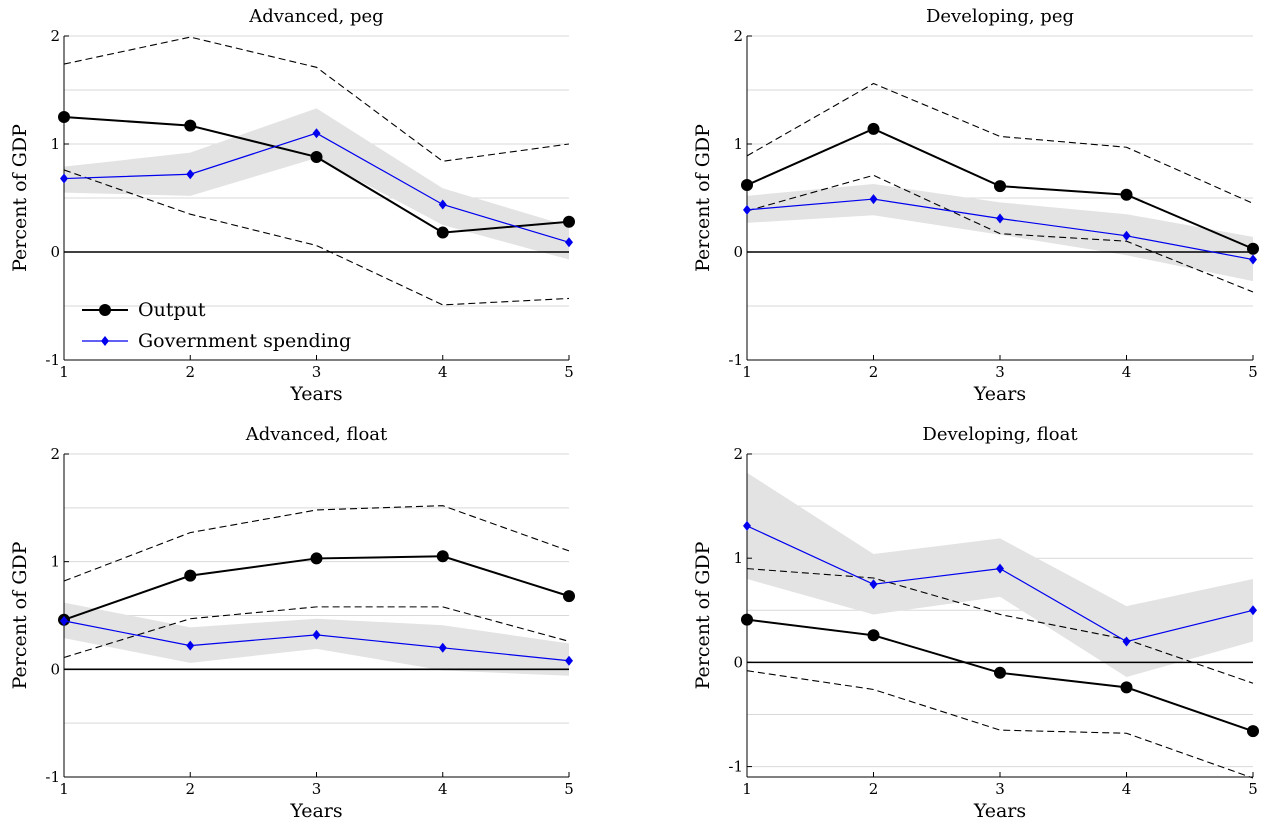 The width and height of the screenshot is (1268, 825). What do you see at coordinates (1000, 434) in the screenshot?
I see `panel-title: Developing, float` at bounding box center [1000, 434].